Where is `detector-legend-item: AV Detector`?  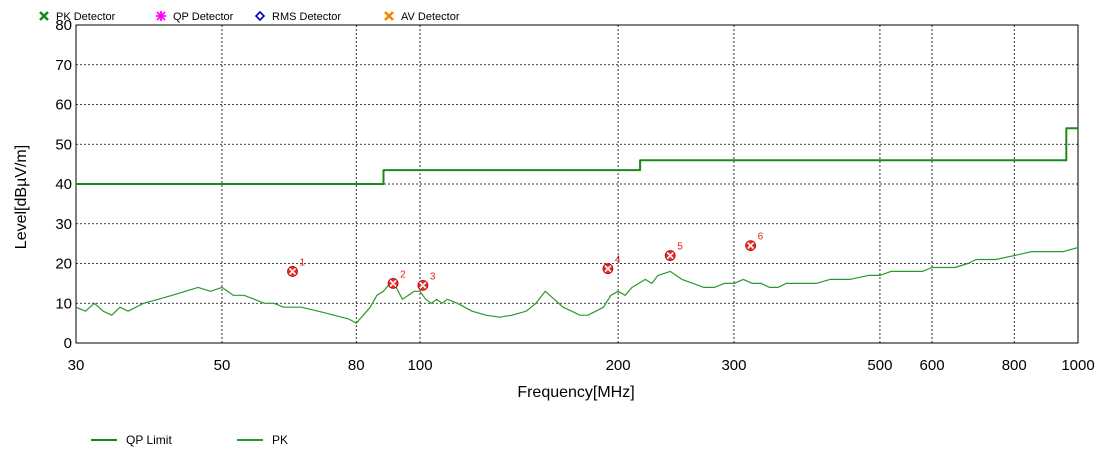 detector-legend-item: AV Detector is located at coordinates (422, 17).